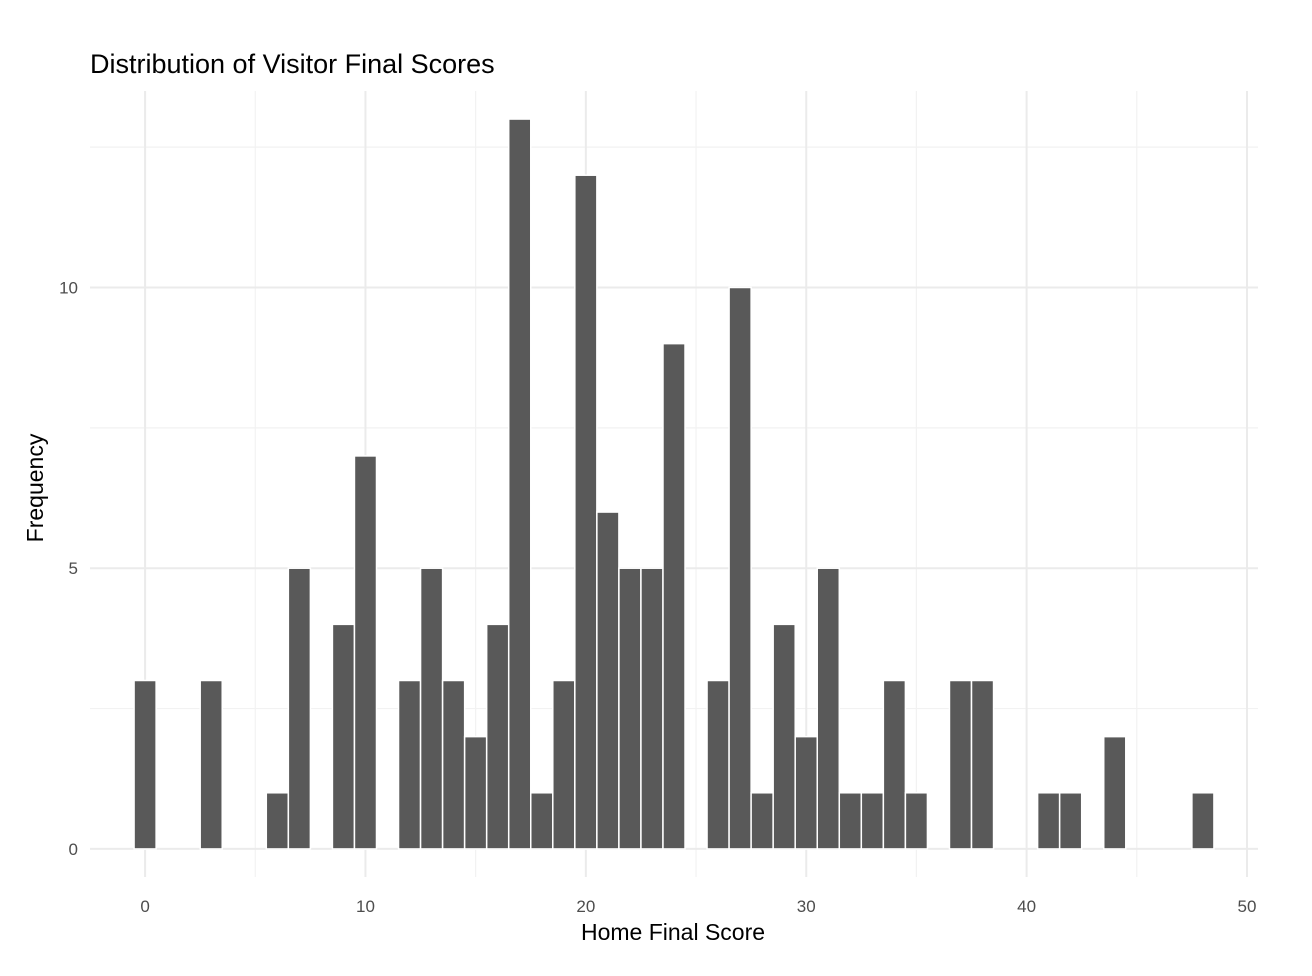  I want to click on x-axis-title: Home Final Score, so click(673, 932).